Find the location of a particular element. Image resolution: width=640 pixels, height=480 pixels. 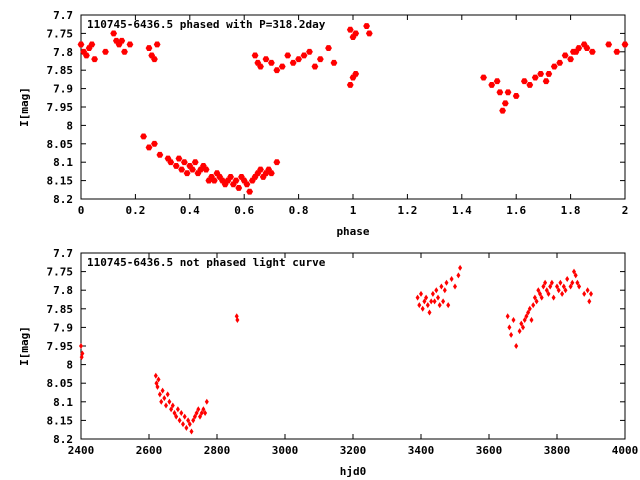

x-axis-label: phase is located at coordinates (352, 231).